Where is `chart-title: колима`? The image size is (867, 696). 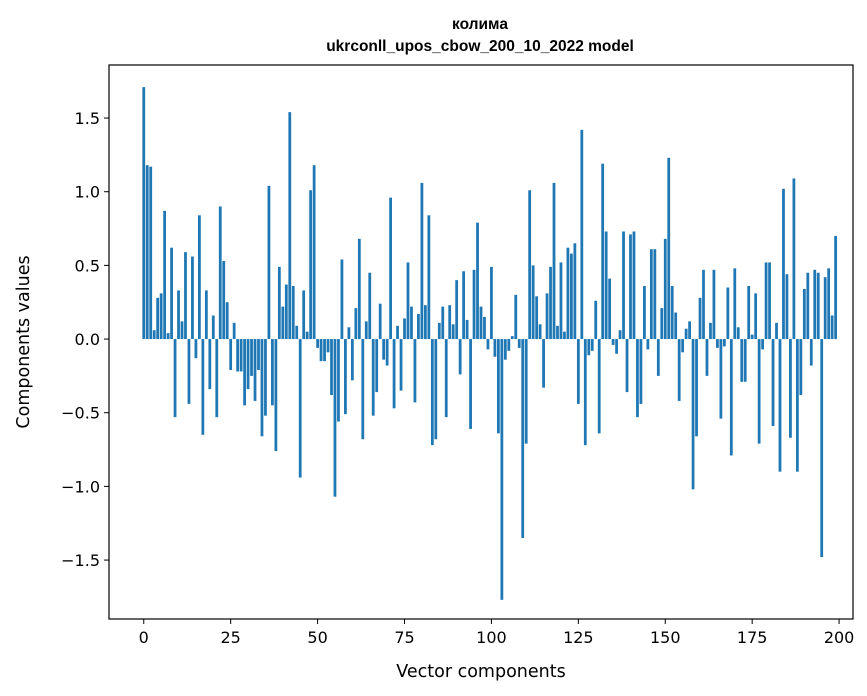
chart-title: колима is located at coordinates (480, 24).